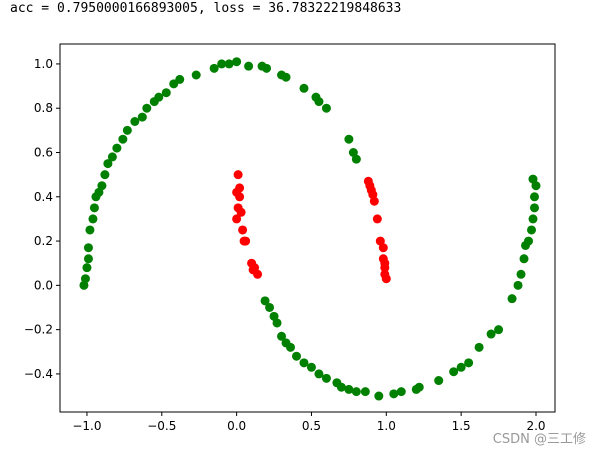 This screenshot has width=602, height=456. I want to click on x-tick-label: 2.0, so click(535, 426).